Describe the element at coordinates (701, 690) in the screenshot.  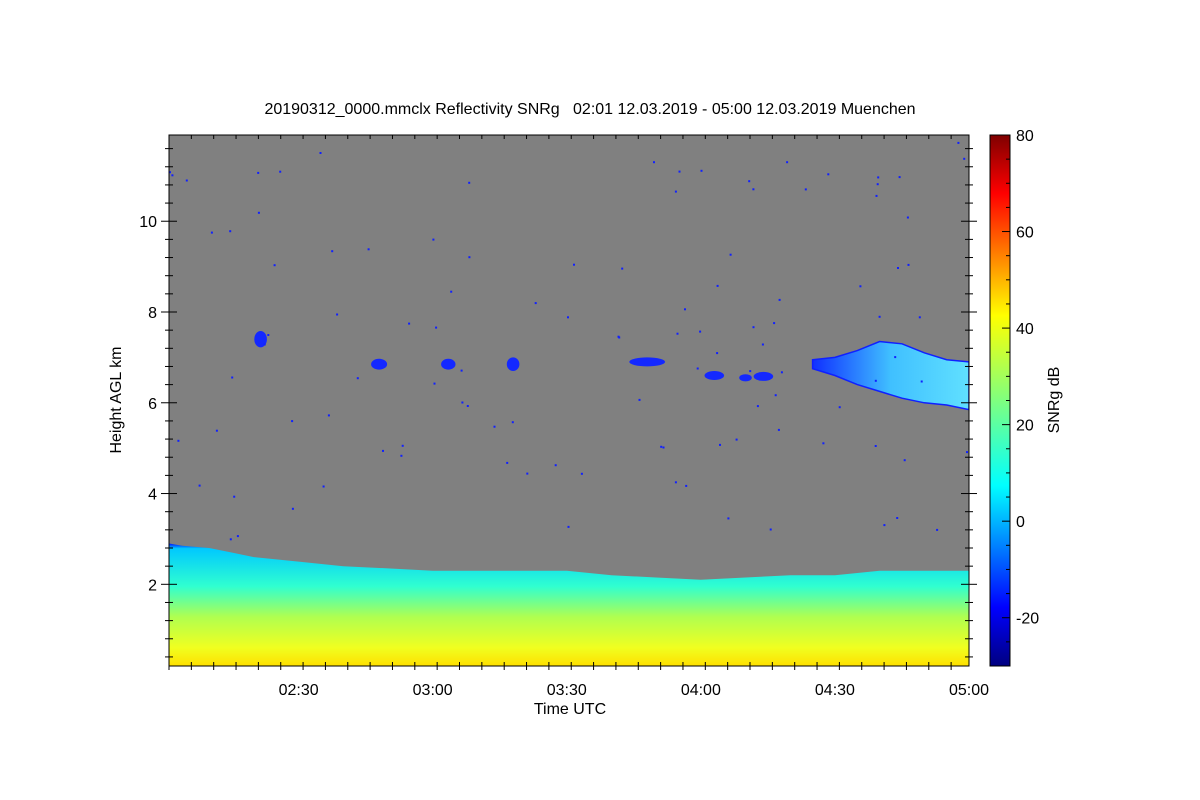
I see `x-tick-label: 04:00` at that location.